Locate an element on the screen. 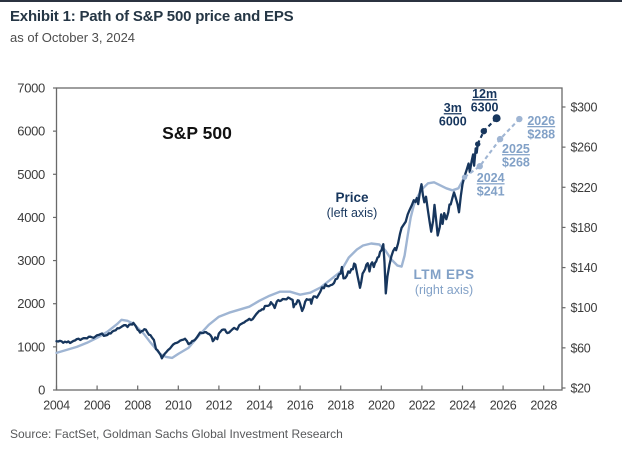 This screenshot has width=622, height=453. right-tick-label: $60 is located at coordinates (581, 348).